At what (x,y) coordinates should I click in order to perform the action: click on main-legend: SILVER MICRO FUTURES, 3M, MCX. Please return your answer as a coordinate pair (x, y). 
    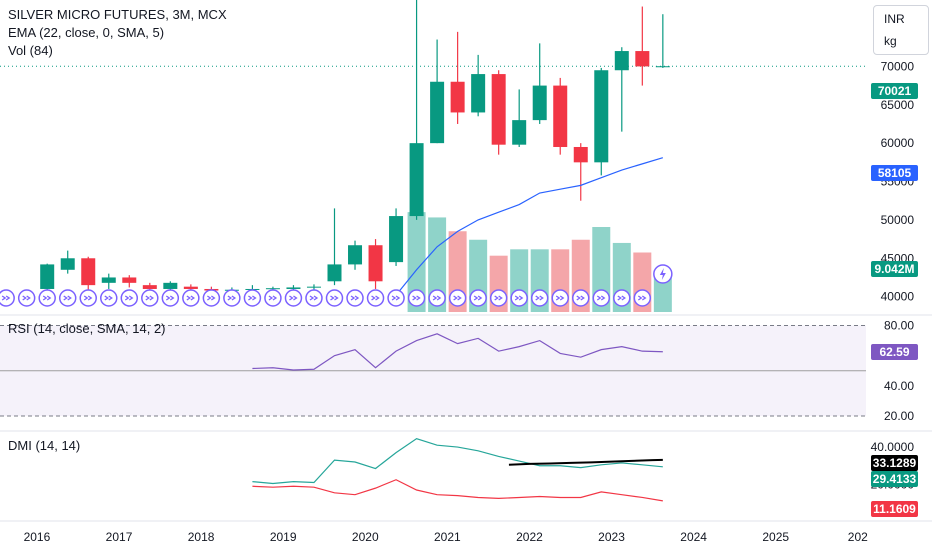
    Looking at the image, I should click on (117, 14).